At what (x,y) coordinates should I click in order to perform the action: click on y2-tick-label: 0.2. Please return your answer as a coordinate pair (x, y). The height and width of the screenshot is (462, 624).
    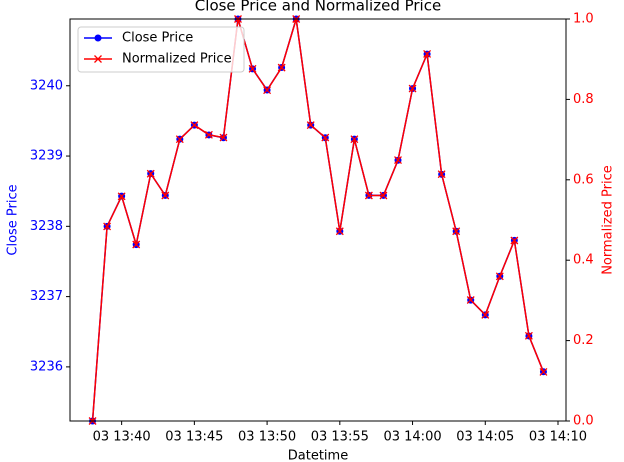
    Looking at the image, I should click on (583, 340).